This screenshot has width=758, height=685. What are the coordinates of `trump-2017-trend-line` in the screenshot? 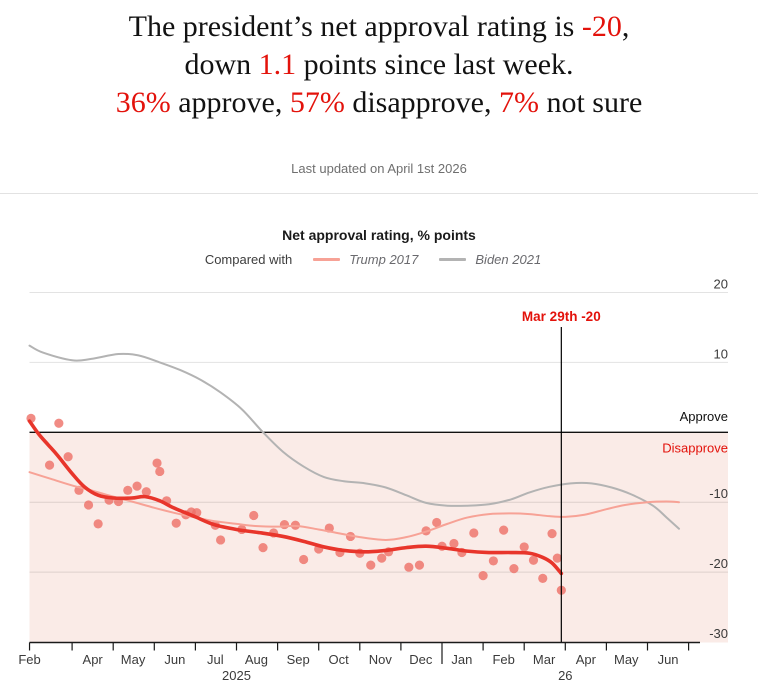 It's located at (354, 506).